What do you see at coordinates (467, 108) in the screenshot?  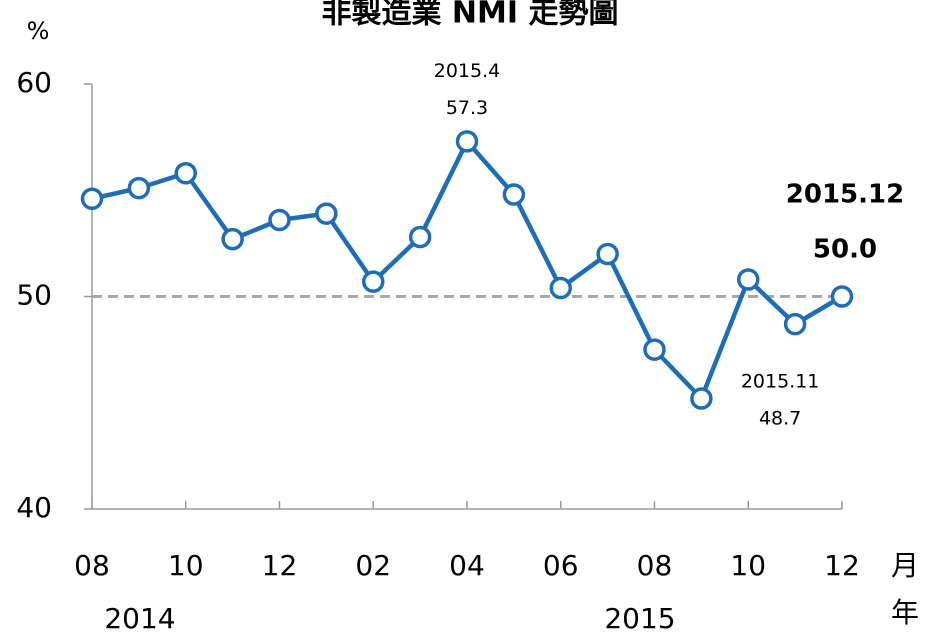 I see `value-label: 57.3` at bounding box center [467, 108].